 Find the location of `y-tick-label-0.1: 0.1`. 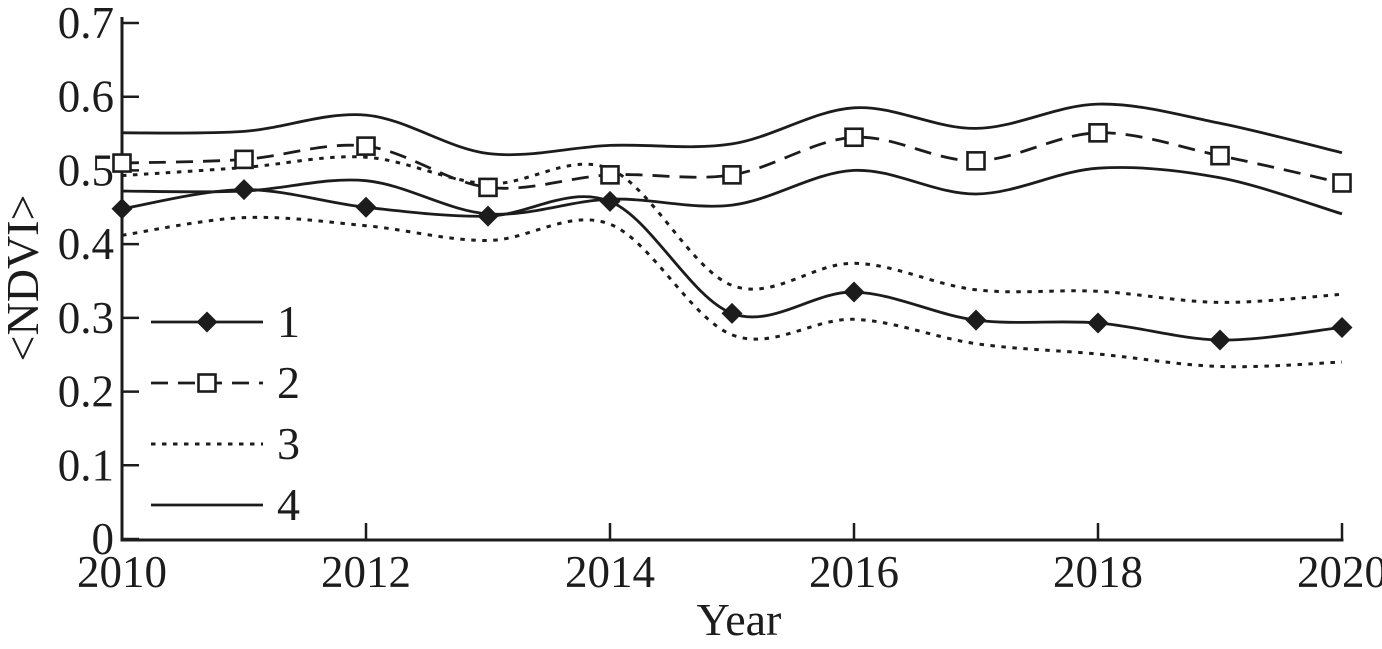

y-tick-label-0.1: 0.1 is located at coordinates (86, 465).